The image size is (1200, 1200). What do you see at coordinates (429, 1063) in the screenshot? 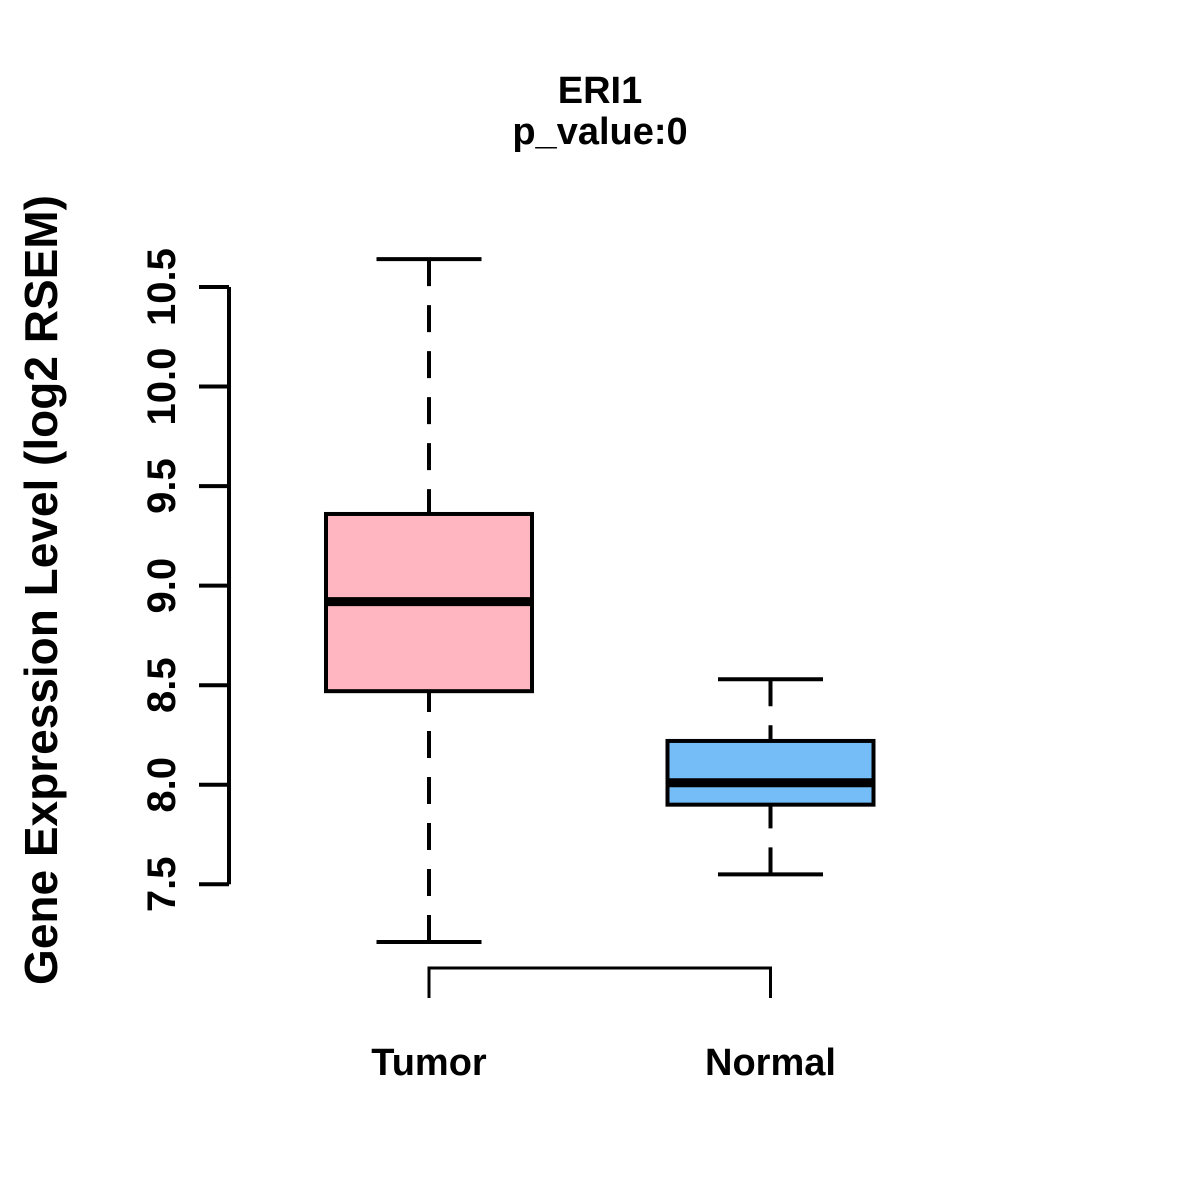
I see `category-label-tumor: Tumor` at bounding box center [429, 1063].